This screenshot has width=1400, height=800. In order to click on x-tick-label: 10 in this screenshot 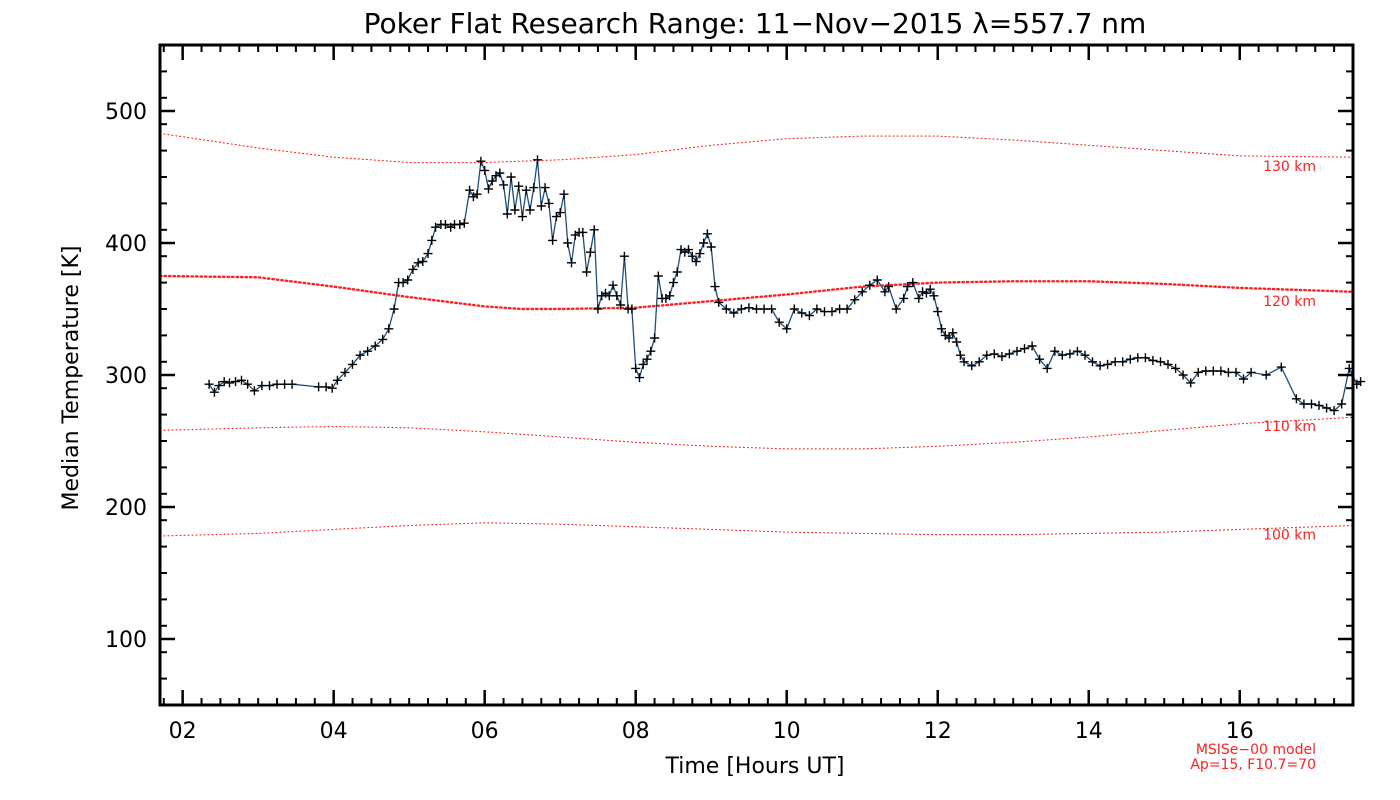, I will do `click(787, 731)`.